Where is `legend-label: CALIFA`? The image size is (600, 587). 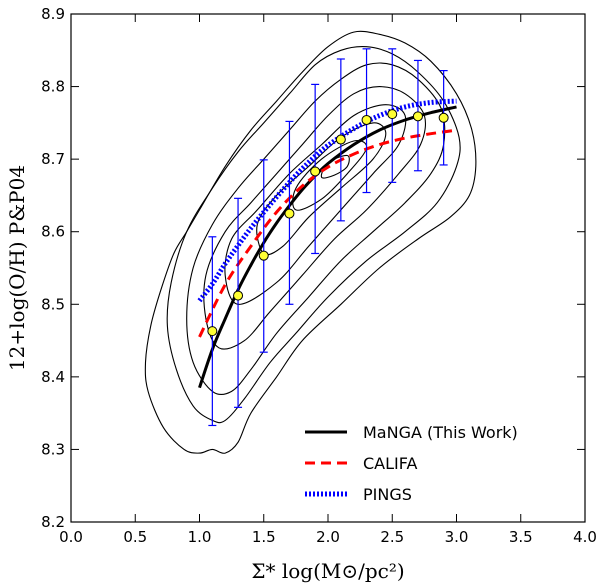
legend-label: CALIFA is located at coordinates (390, 463).